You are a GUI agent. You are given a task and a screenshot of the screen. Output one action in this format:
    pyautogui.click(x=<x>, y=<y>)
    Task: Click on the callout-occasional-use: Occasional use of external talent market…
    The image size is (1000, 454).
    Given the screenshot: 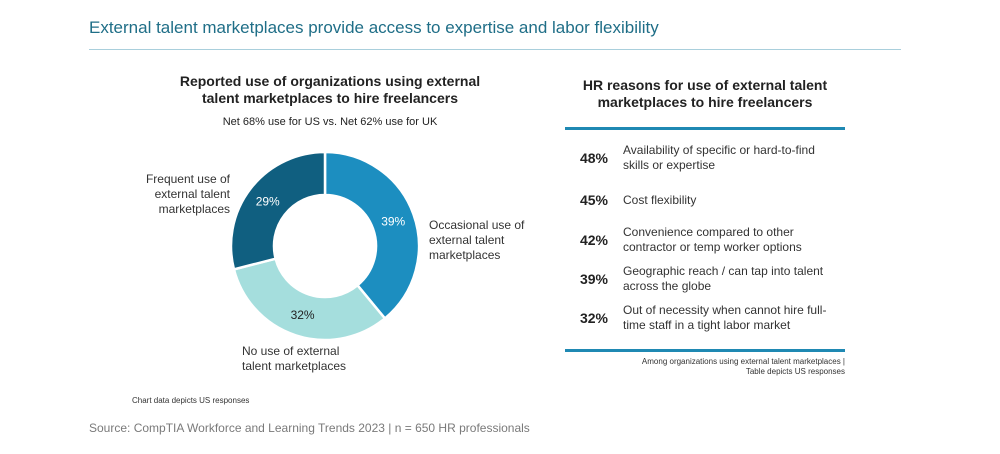 What is the action you would take?
    pyautogui.click(x=489, y=240)
    